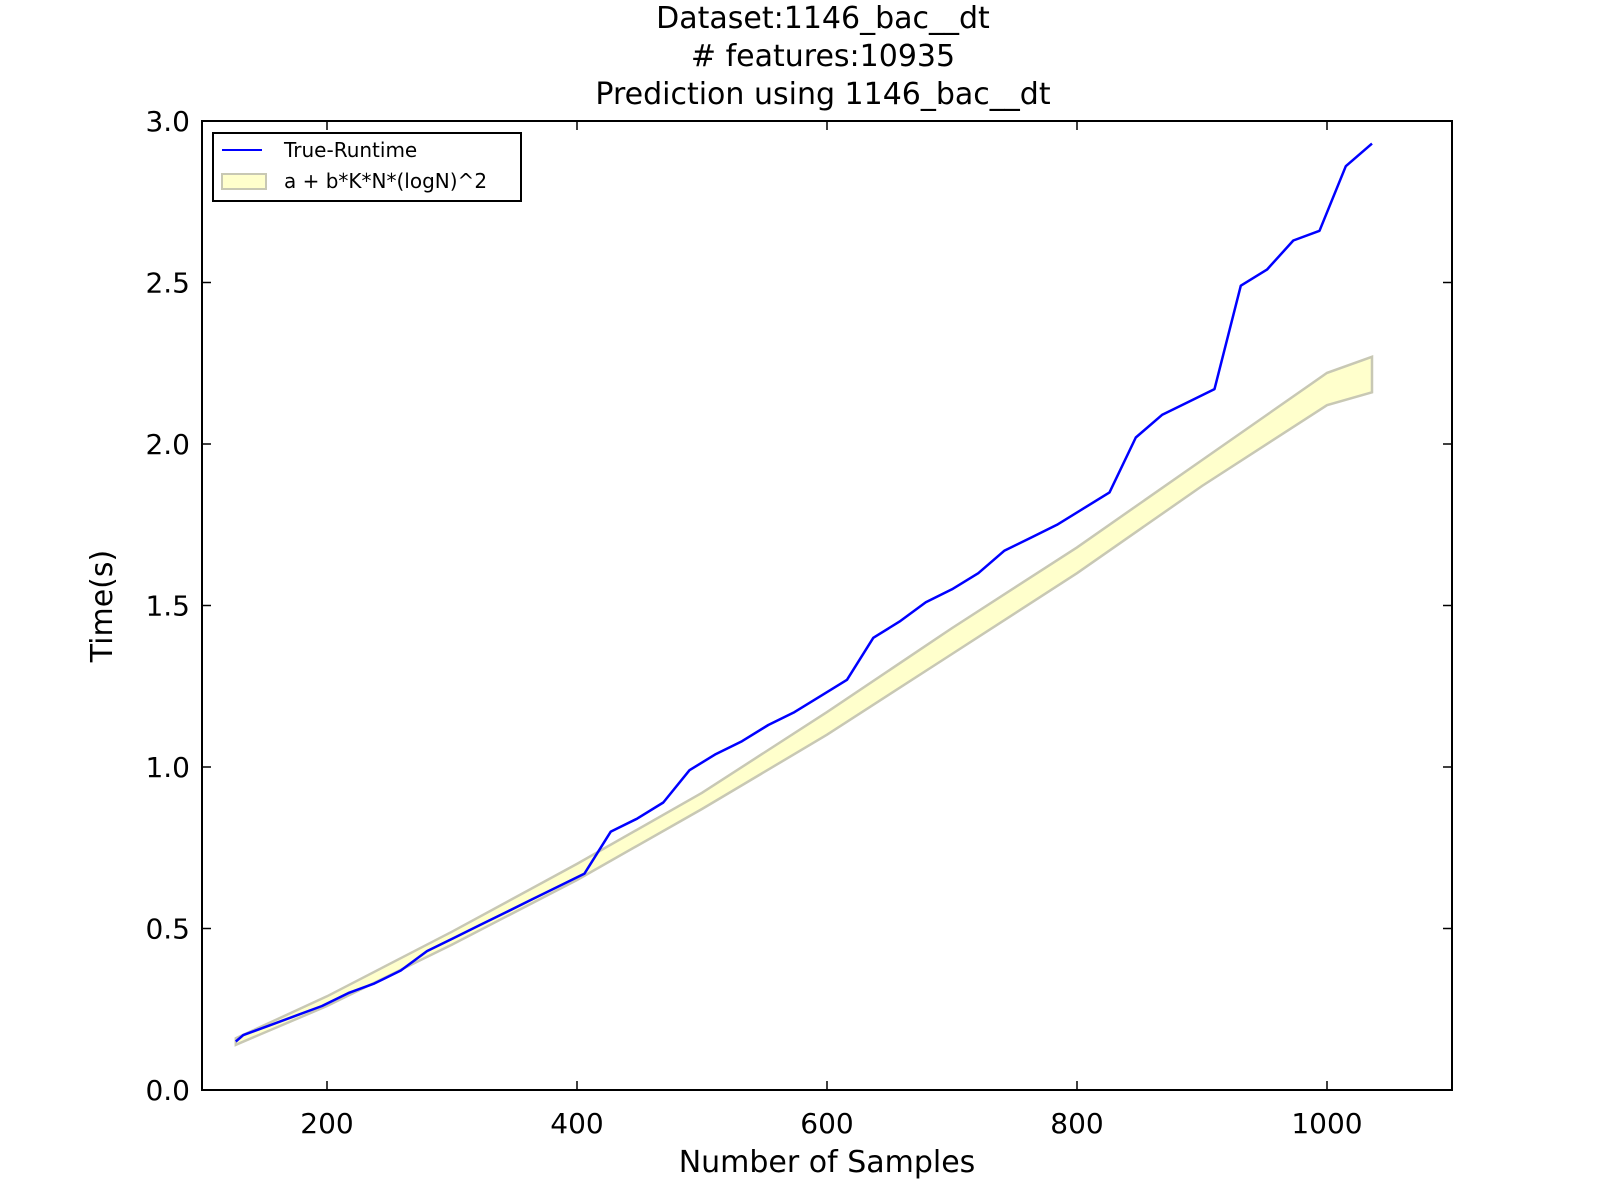 The height and width of the screenshot is (1200, 1600). Describe the element at coordinates (167, 1090) in the screenshot. I see `y-tick-label: 0.0` at that location.